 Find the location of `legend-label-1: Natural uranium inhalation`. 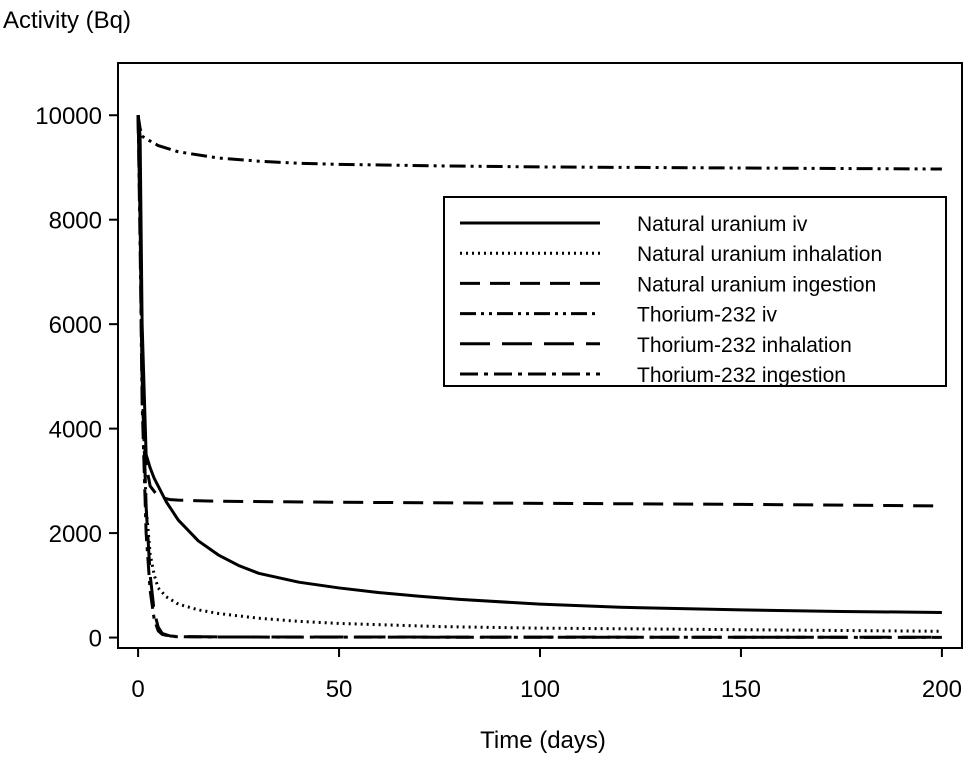

legend-label-1: Natural uranium inhalation is located at coordinates (759, 254).